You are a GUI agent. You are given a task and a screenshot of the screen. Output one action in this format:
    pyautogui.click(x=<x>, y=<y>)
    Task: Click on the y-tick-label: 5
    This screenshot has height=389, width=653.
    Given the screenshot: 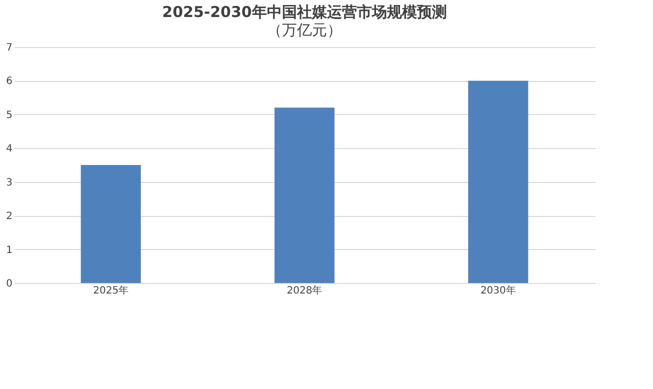 What is the action you would take?
    pyautogui.click(x=9, y=115)
    